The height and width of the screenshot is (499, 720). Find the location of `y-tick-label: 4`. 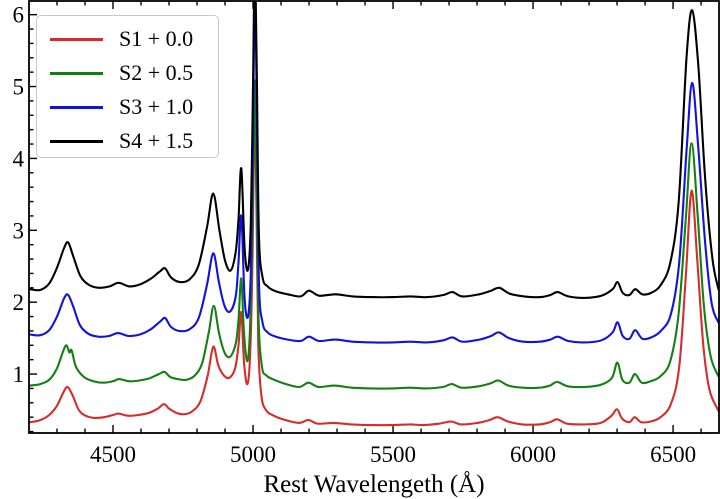

y-tick-label: 4 is located at coordinates (19, 158).